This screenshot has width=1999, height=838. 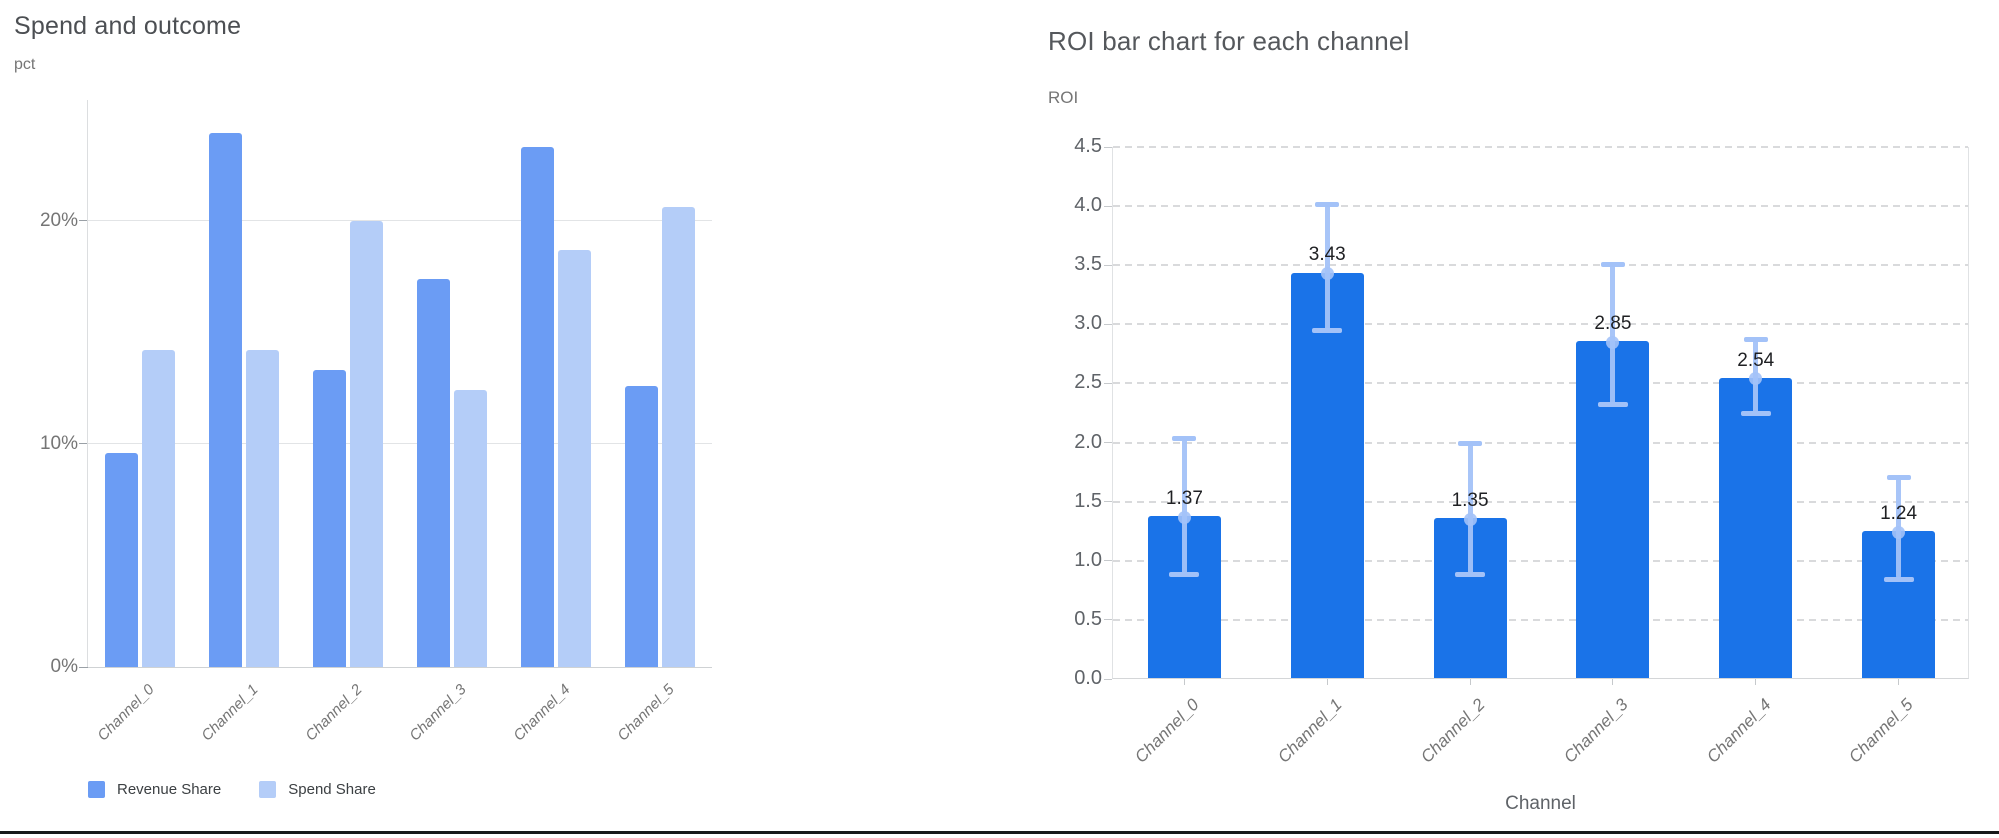 I want to click on y-tick-label: 3.5, so click(x=1088, y=264).